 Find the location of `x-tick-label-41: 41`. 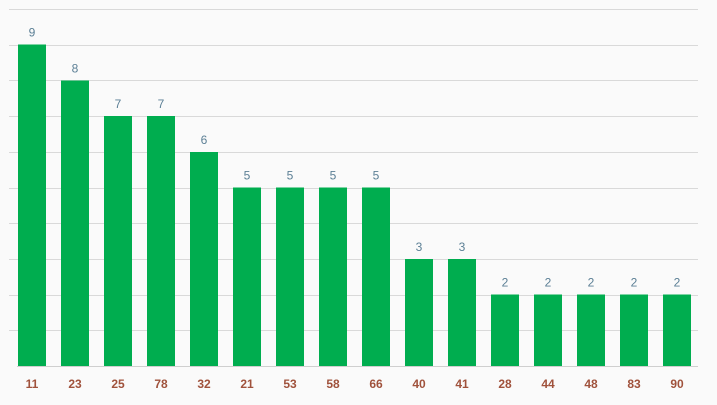

x-tick-label-41: 41 is located at coordinates (462, 384).